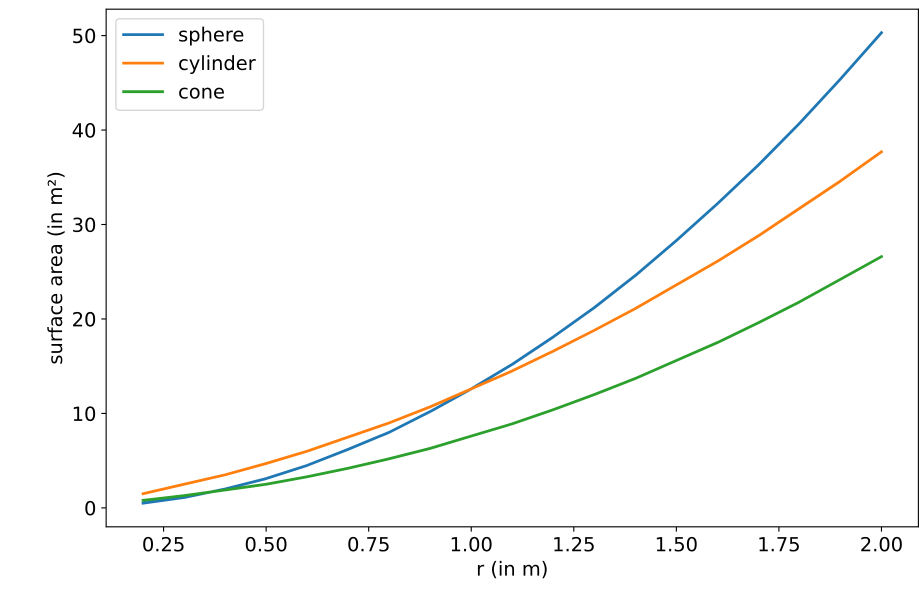 This screenshot has height=609, width=923. Describe the element at coordinates (574, 544) in the screenshot. I see `x-tick-label: 1.25` at that location.